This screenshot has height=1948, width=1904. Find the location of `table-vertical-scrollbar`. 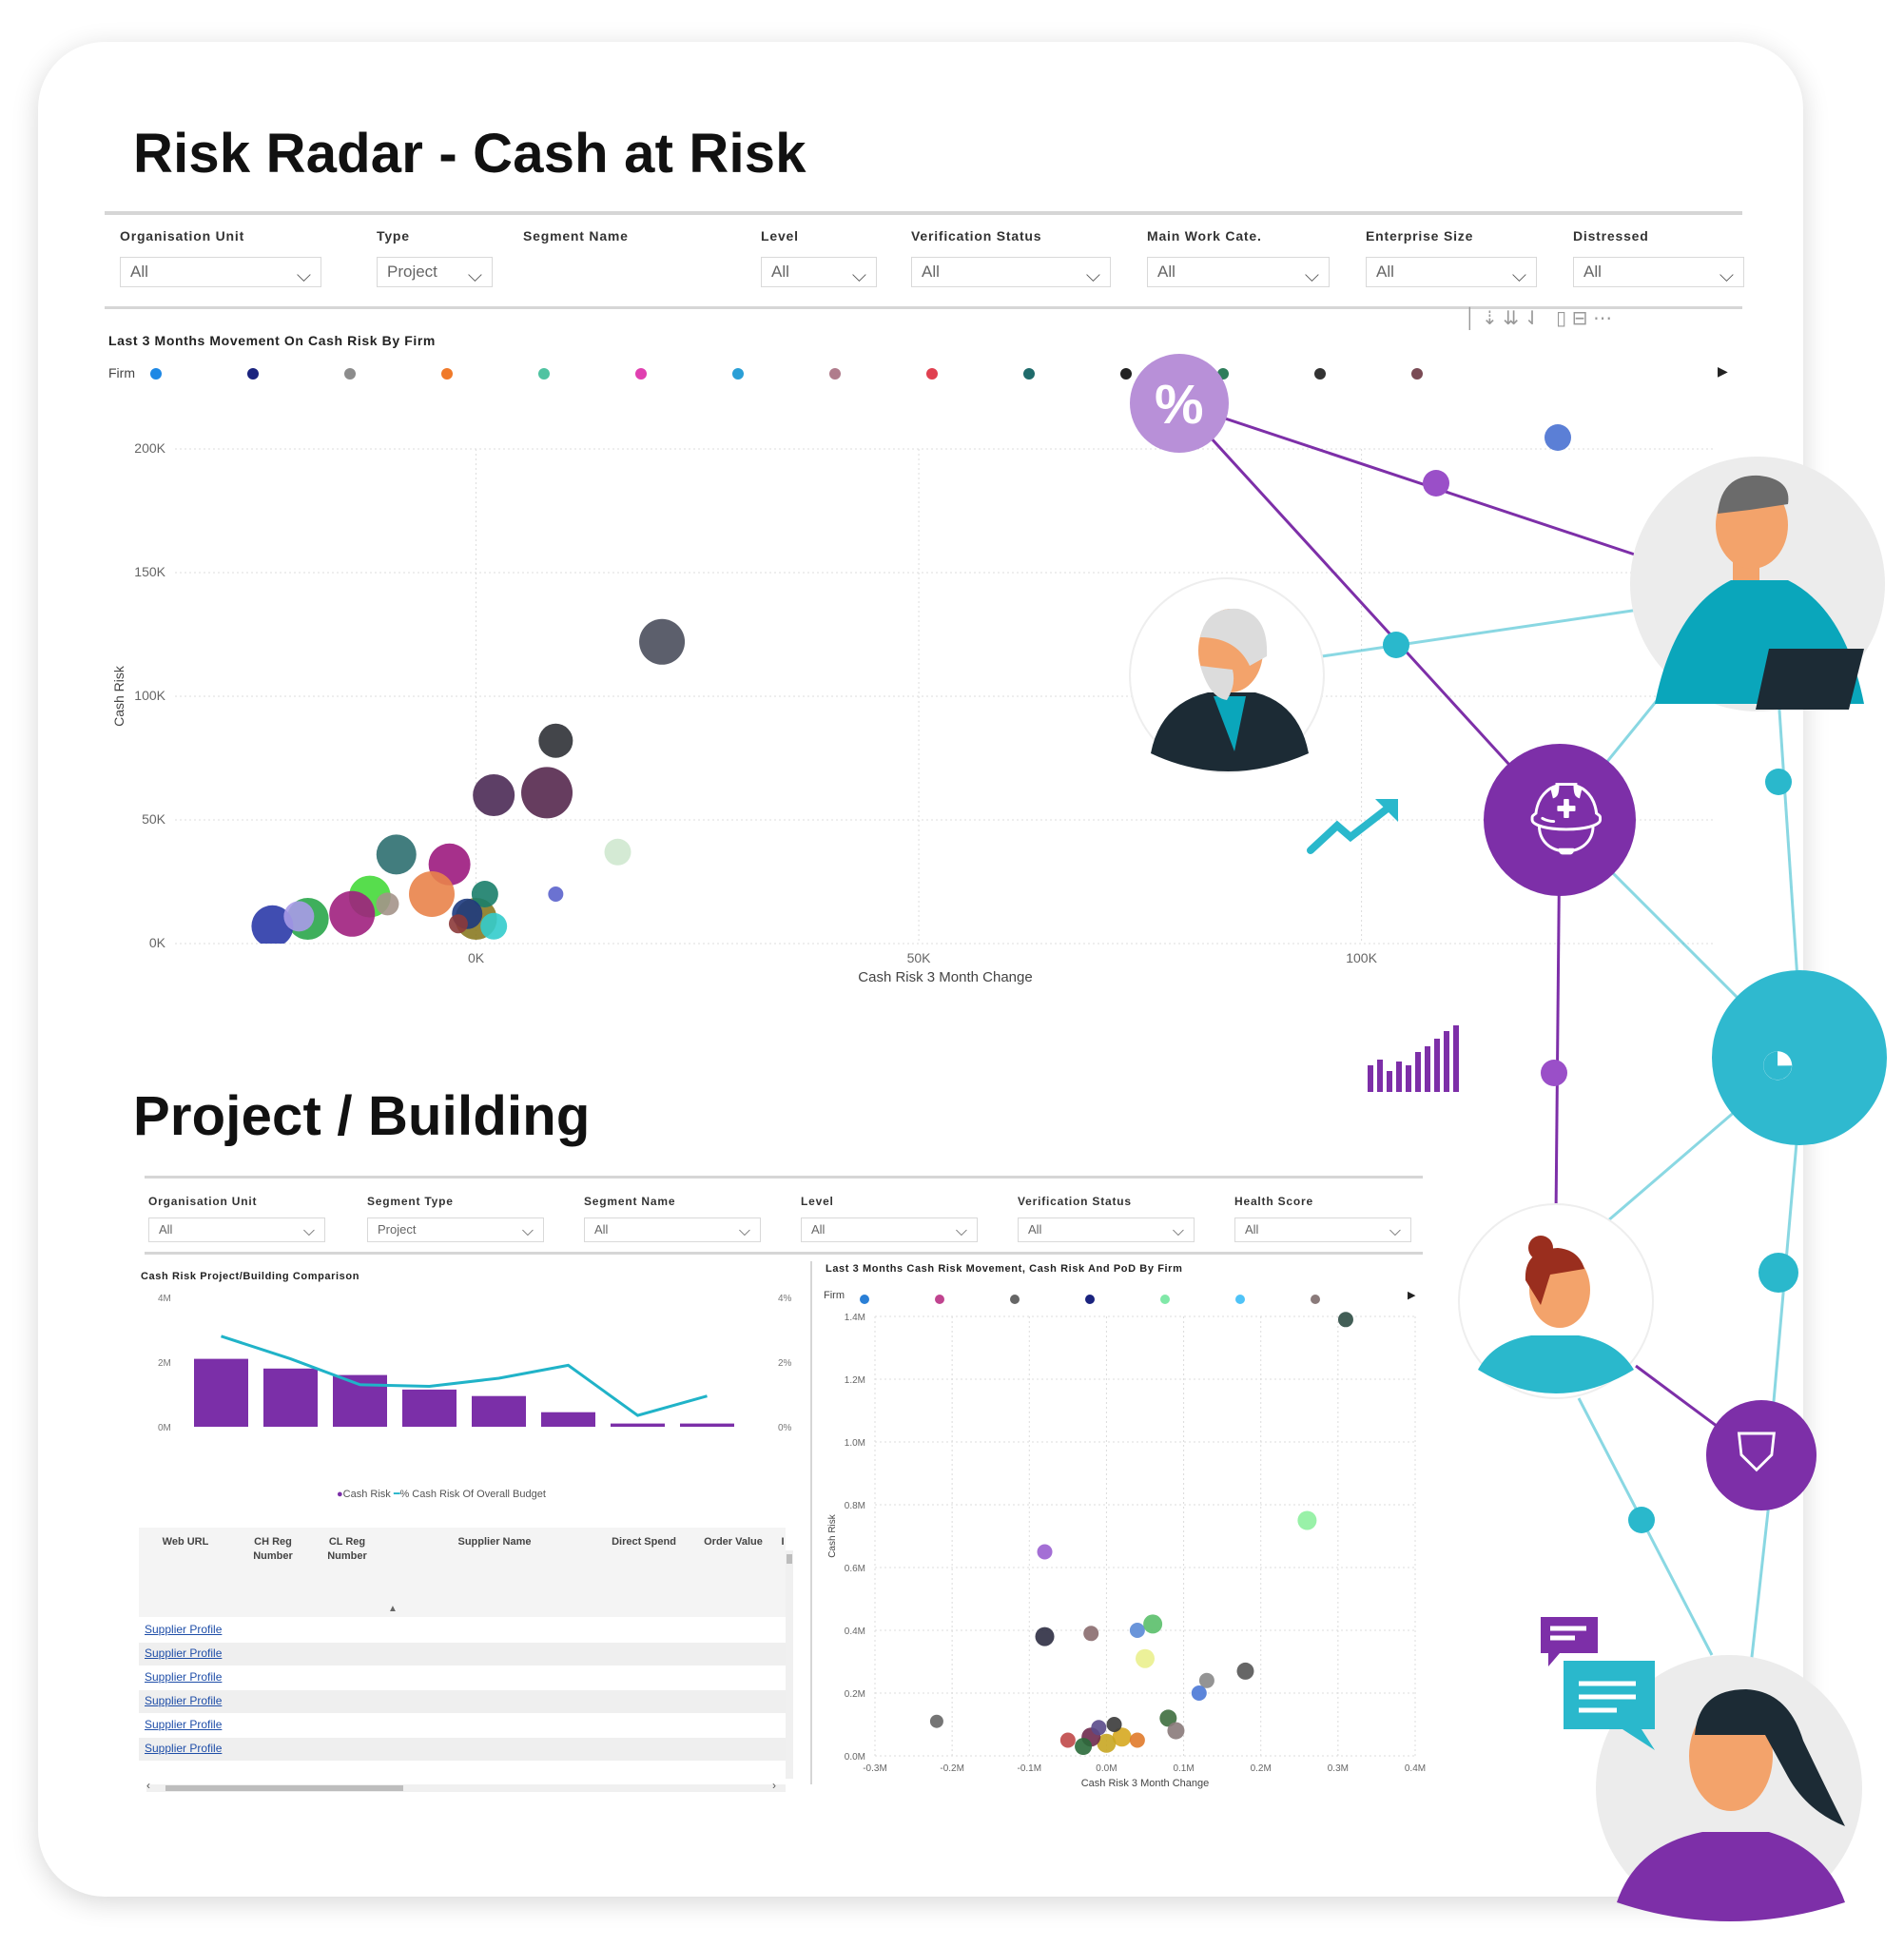

table-vertical-scrollbar is located at coordinates (789, 1664).